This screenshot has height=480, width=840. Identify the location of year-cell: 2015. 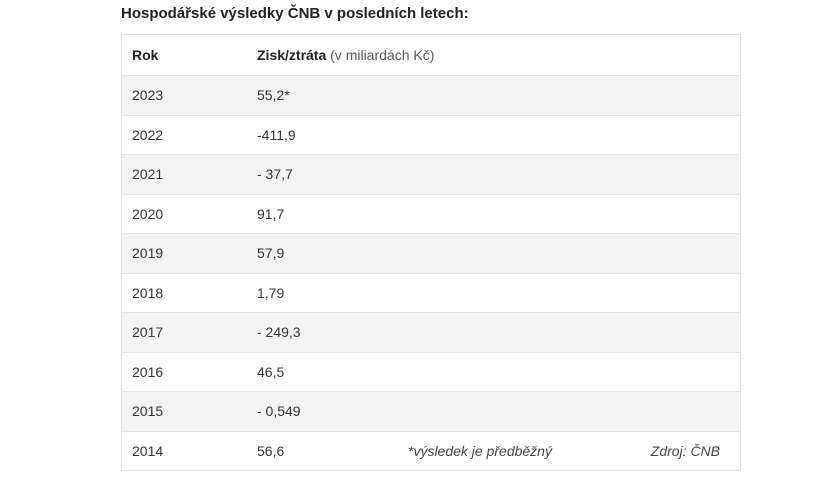
(148, 411).